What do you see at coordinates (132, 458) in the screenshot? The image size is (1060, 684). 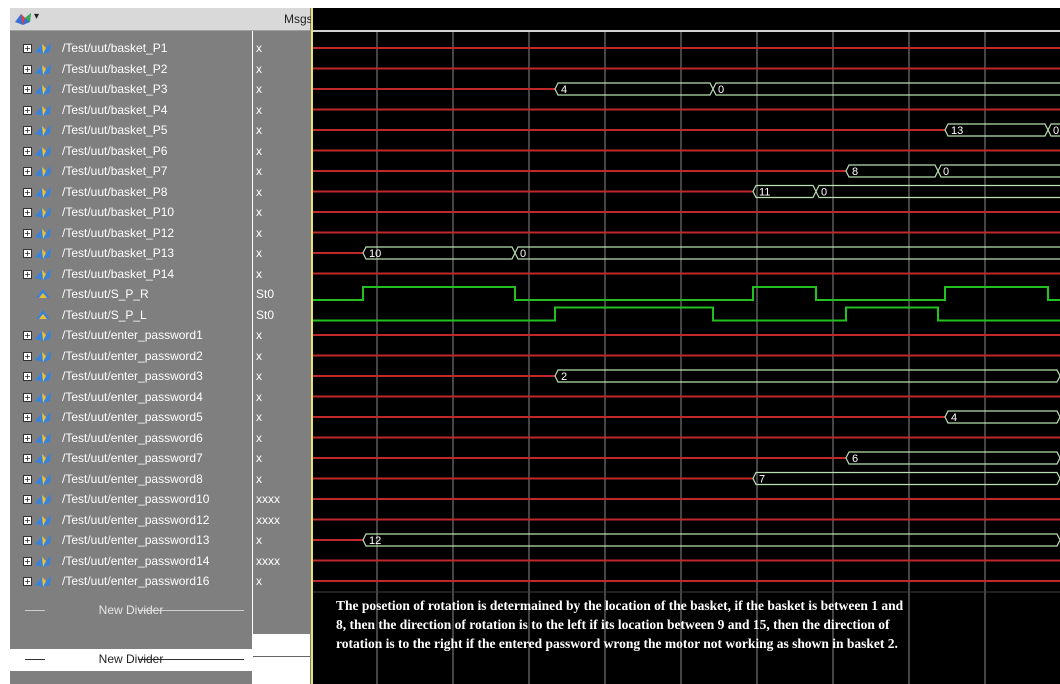 I see `signal-name: /Test/uut/enter_password7` at bounding box center [132, 458].